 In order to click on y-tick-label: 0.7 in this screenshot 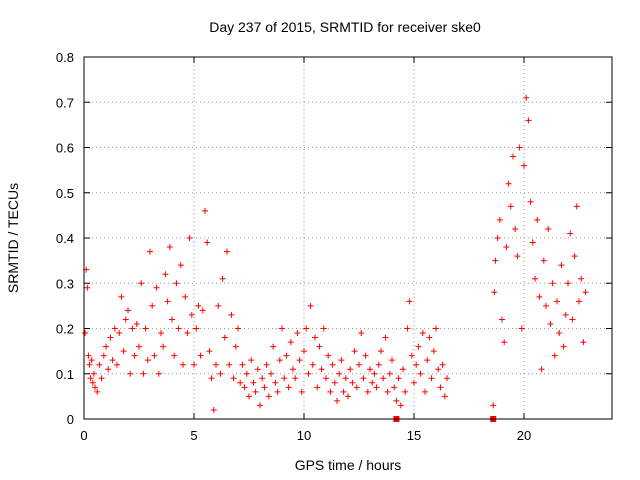, I will do `click(65, 102)`.